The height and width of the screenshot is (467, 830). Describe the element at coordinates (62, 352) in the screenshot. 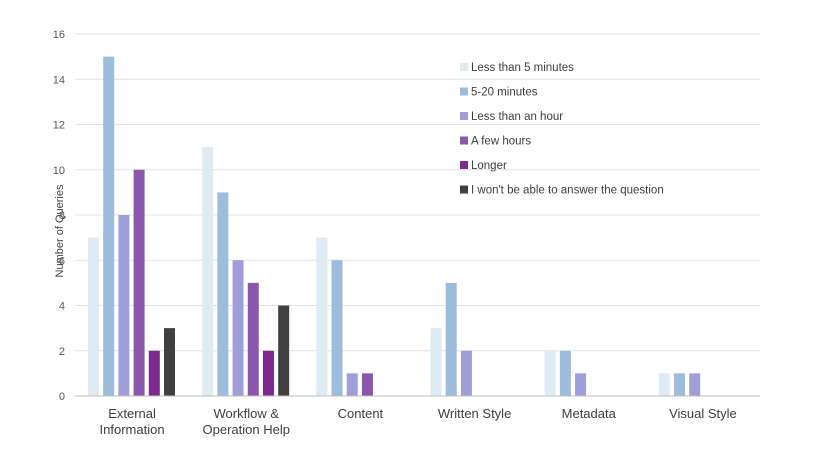

I see `y-tick-label: 2` at that location.